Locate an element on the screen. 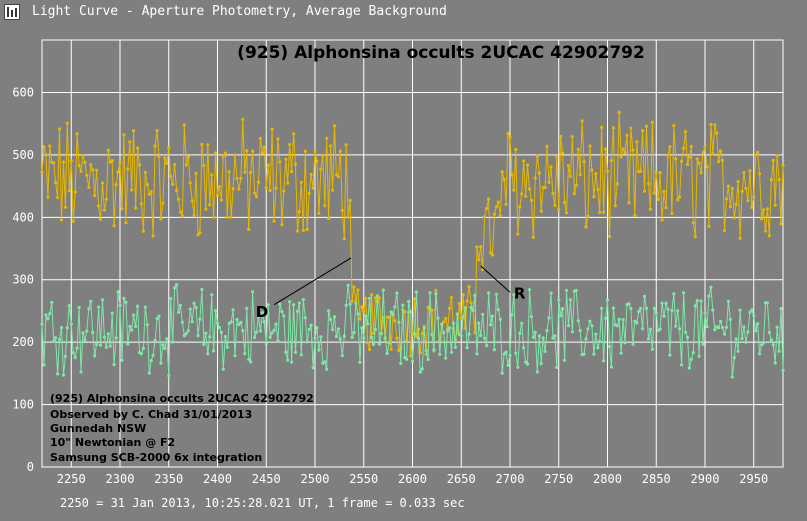 The height and width of the screenshot is (521, 807). x-tick-label: 2600 is located at coordinates (412, 479).